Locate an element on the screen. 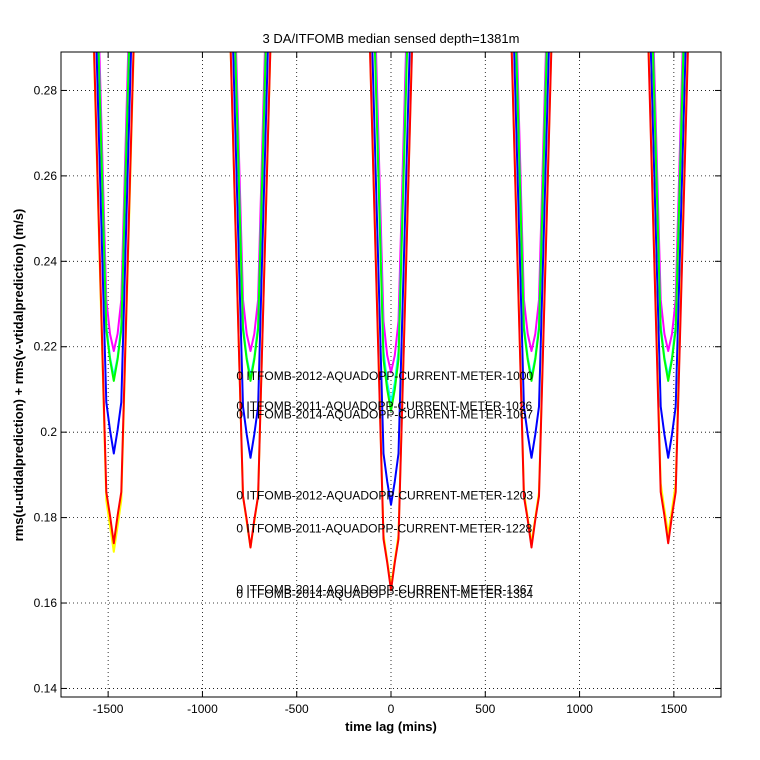 This screenshot has height=760, width=760. x-axis-label: time lag (mins) is located at coordinates (391, 726).